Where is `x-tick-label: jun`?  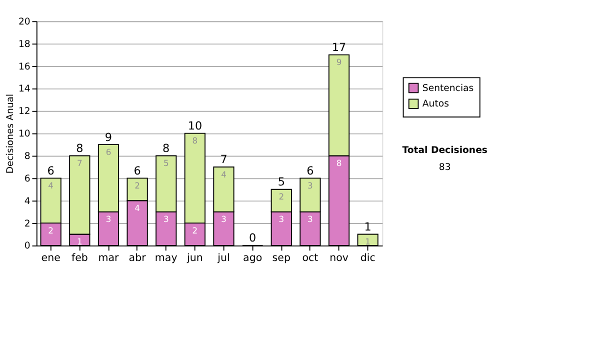 x-tick-label: jun is located at coordinates (194, 258).